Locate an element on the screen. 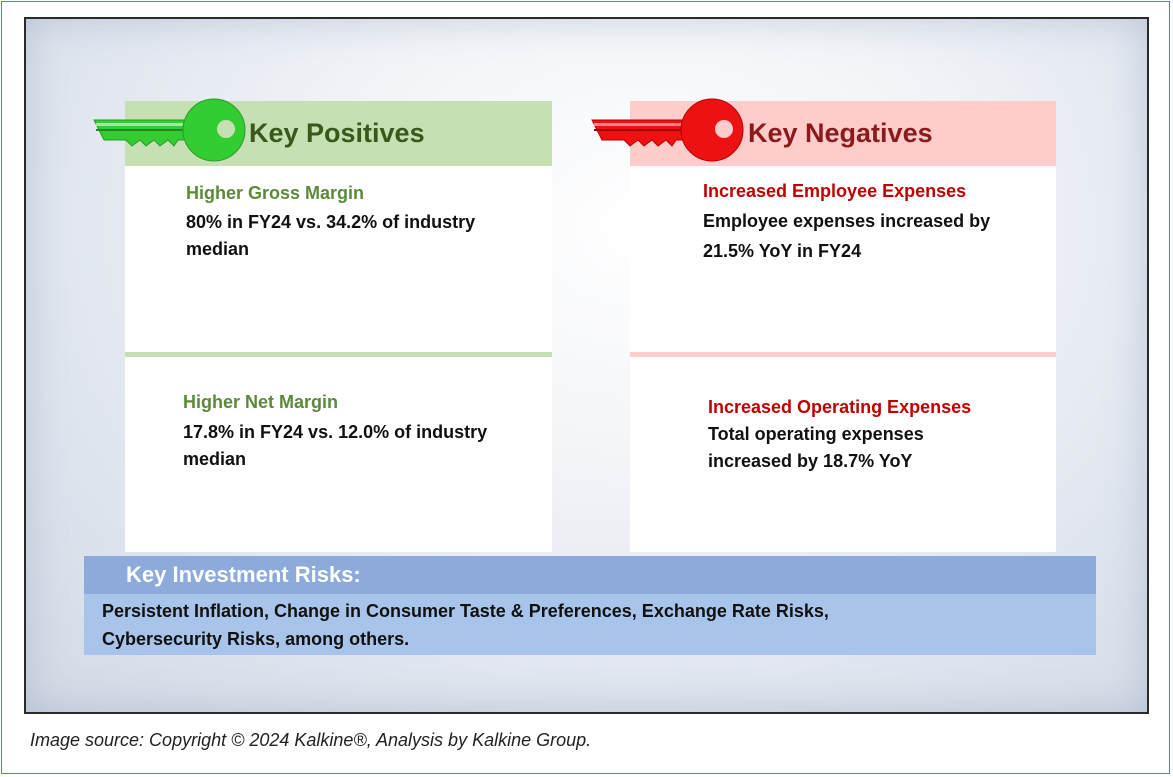  negative-item-1-title: Increased Employee Expenses is located at coordinates (835, 191).